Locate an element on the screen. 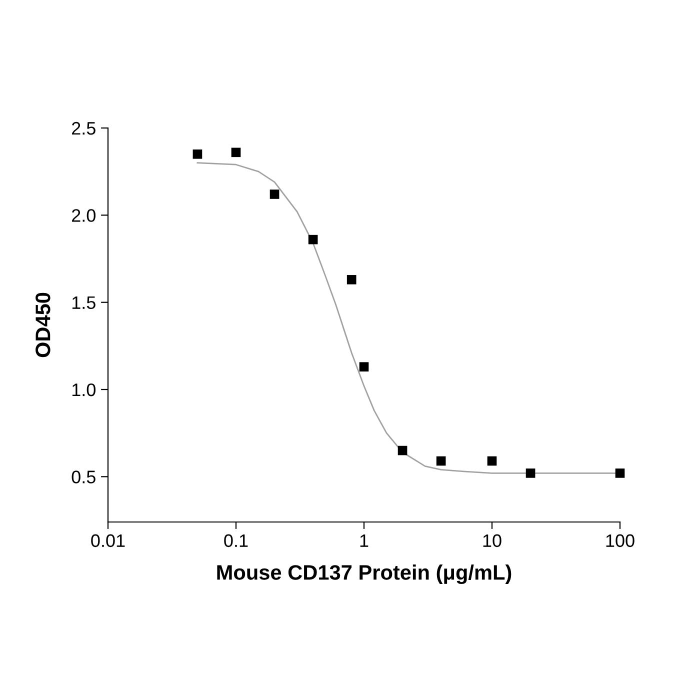 This screenshot has height=700, width=700. x-tick-label: 0.1 is located at coordinates (236, 541).